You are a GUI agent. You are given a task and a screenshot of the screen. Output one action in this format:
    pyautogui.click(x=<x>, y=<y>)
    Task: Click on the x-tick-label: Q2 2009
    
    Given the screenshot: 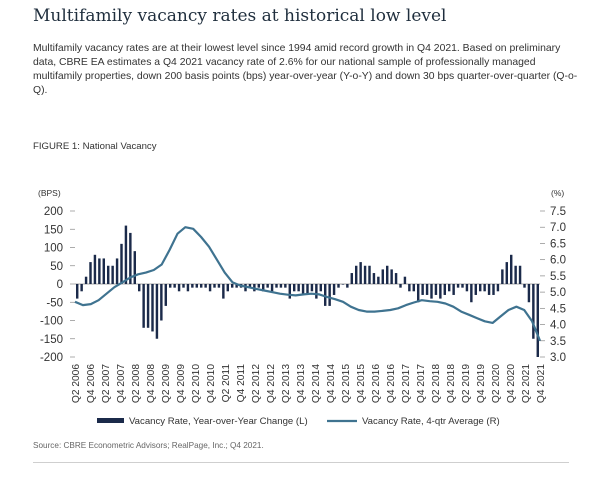 What is the action you would take?
    pyautogui.click(x=166, y=383)
    